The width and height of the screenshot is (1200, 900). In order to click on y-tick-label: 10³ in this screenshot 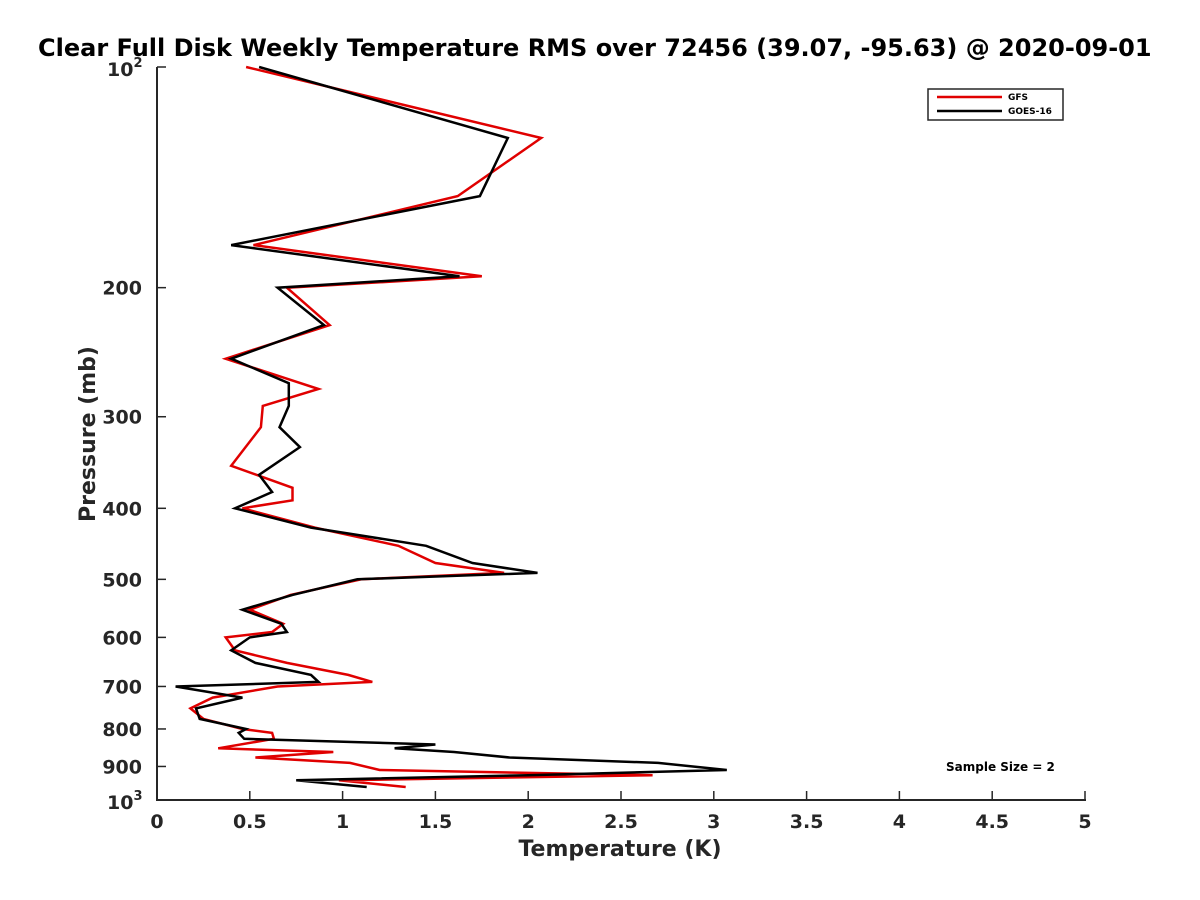, I will do `click(125, 801)`.